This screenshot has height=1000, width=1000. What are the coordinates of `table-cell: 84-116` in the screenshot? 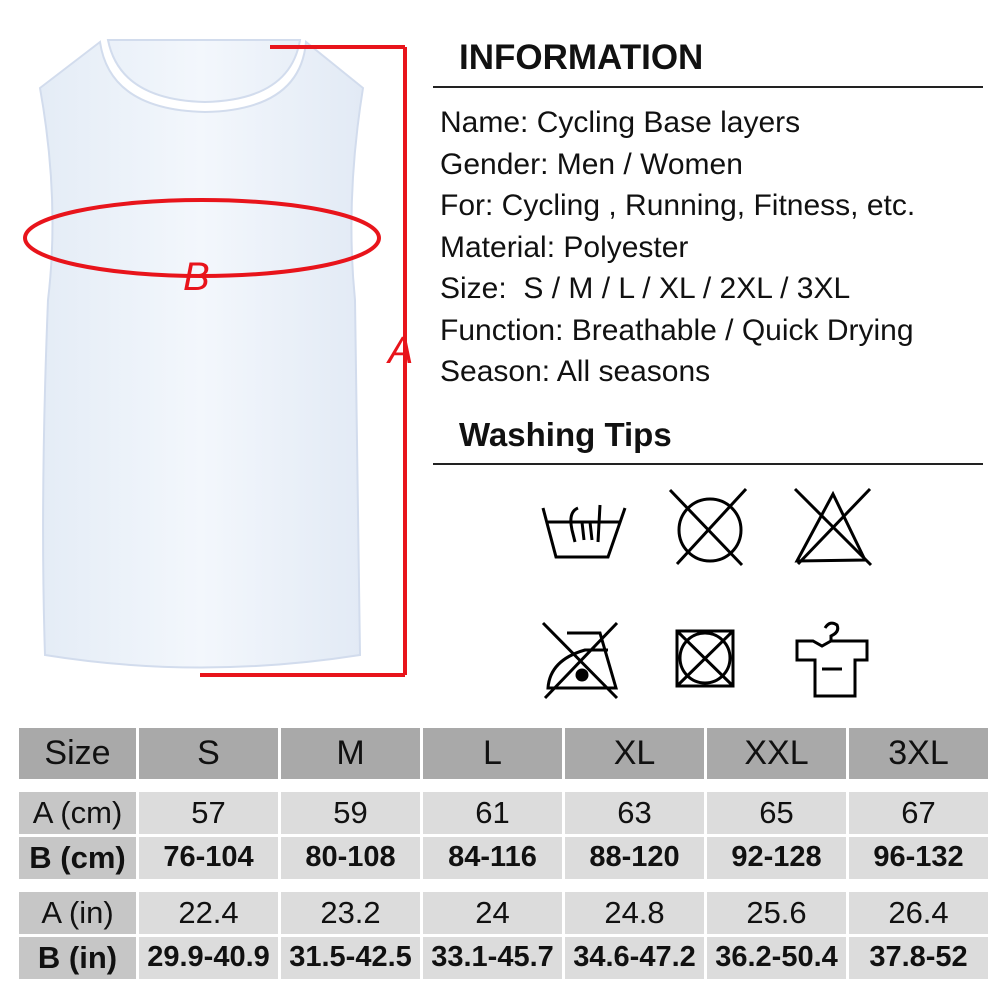 It's located at (492, 858).